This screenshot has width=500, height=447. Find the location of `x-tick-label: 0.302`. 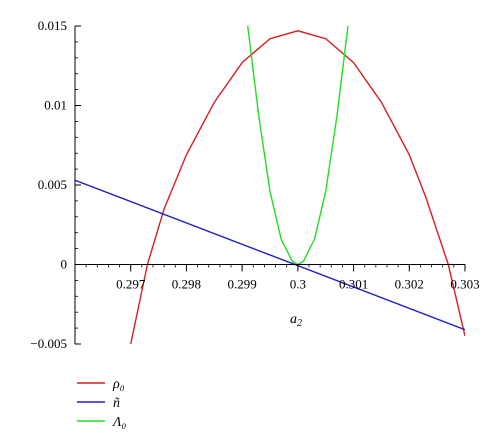

x-tick-label: 0.302 is located at coordinates (409, 284).